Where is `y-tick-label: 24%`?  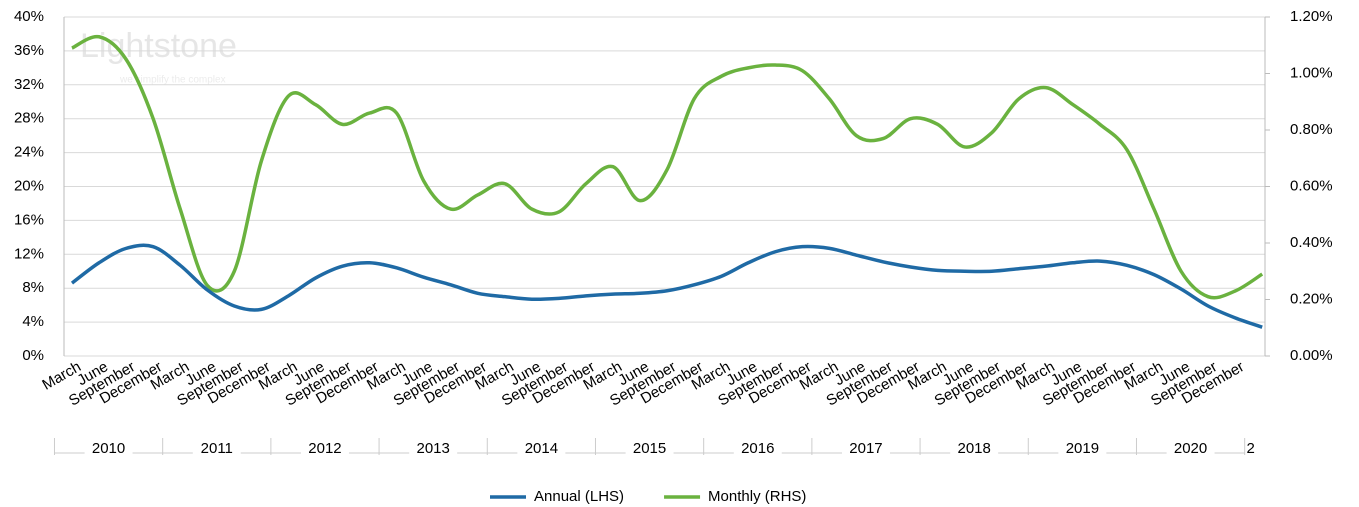
y-tick-label: 24% is located at coordinates (29, 152).